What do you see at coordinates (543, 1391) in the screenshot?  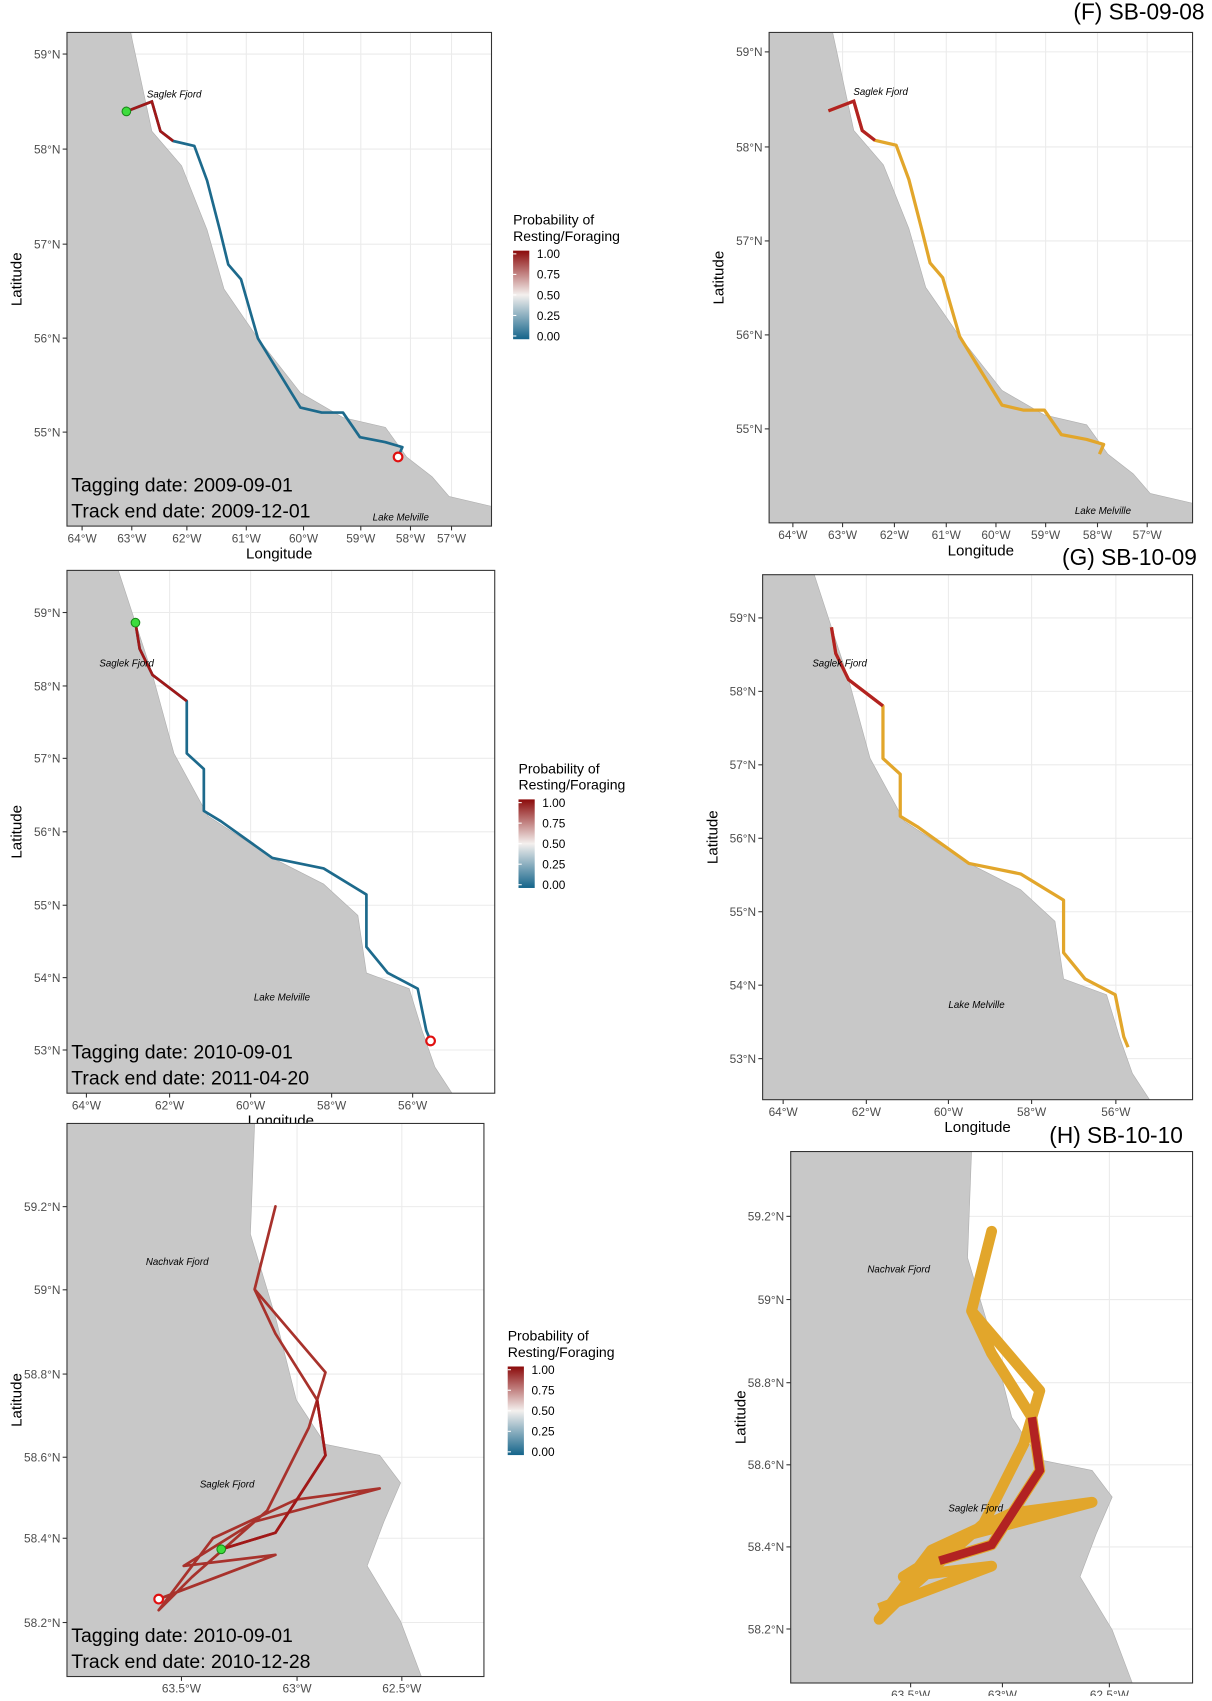 I see `colorbar-label: 0.75` at bounding box center [543, 1391].